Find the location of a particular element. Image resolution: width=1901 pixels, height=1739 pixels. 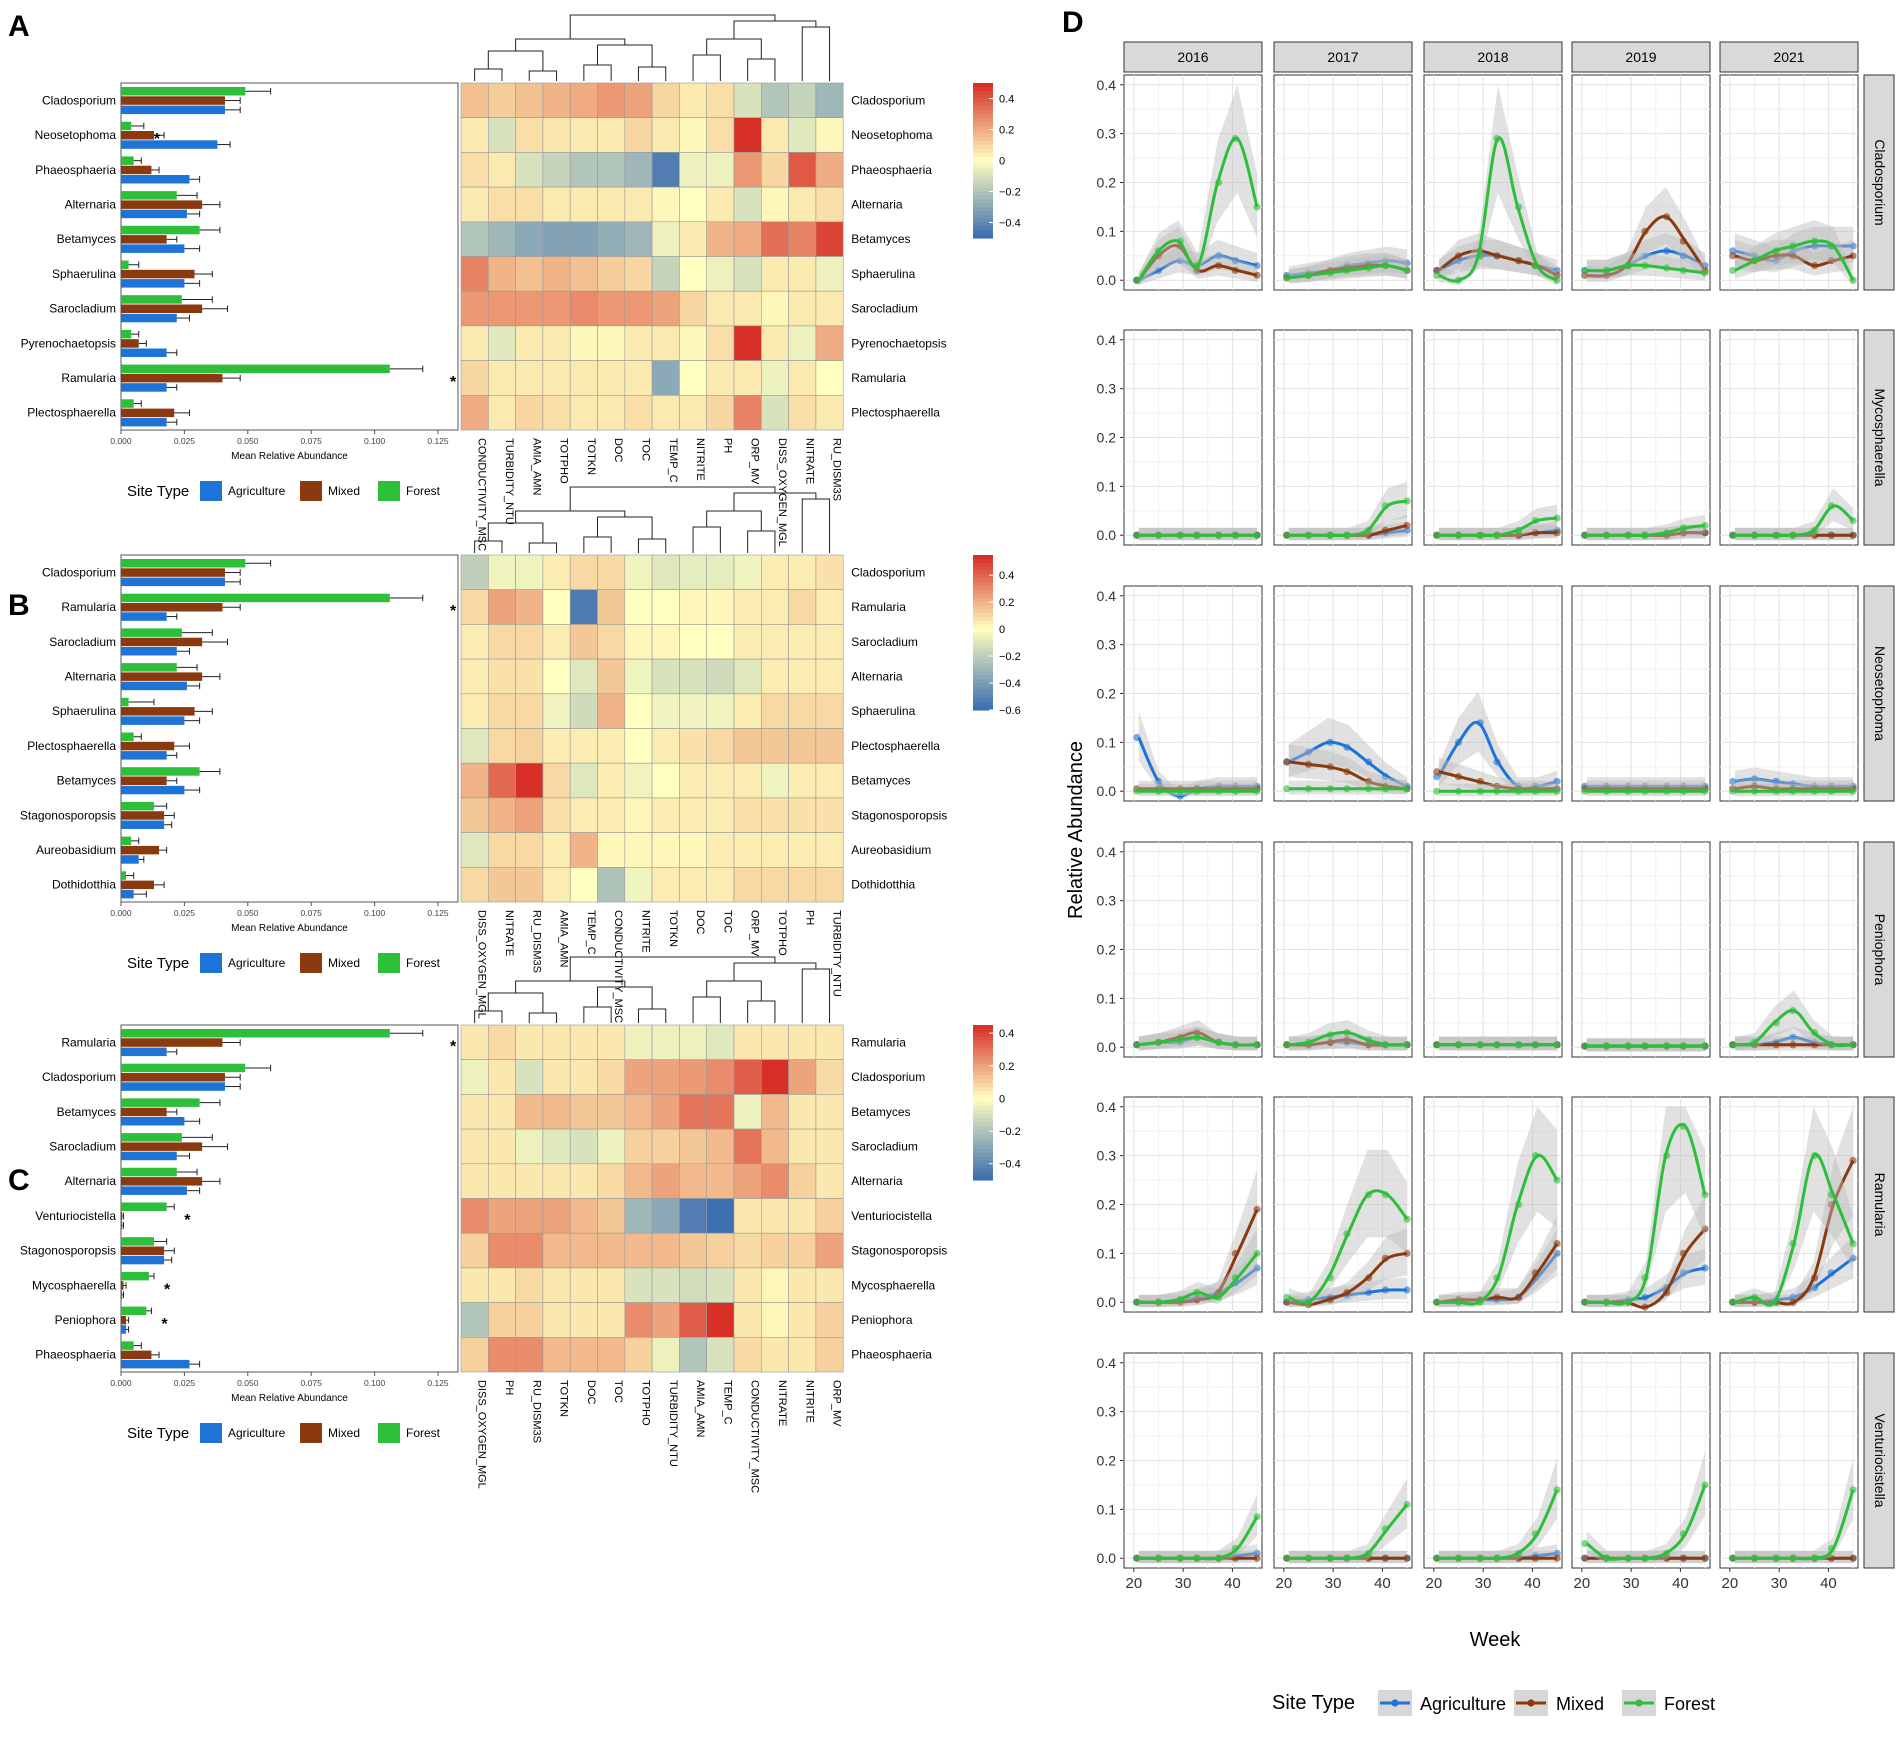

heatmap-column-label: AMIA_AMN is located at coordinates (700, 1409).